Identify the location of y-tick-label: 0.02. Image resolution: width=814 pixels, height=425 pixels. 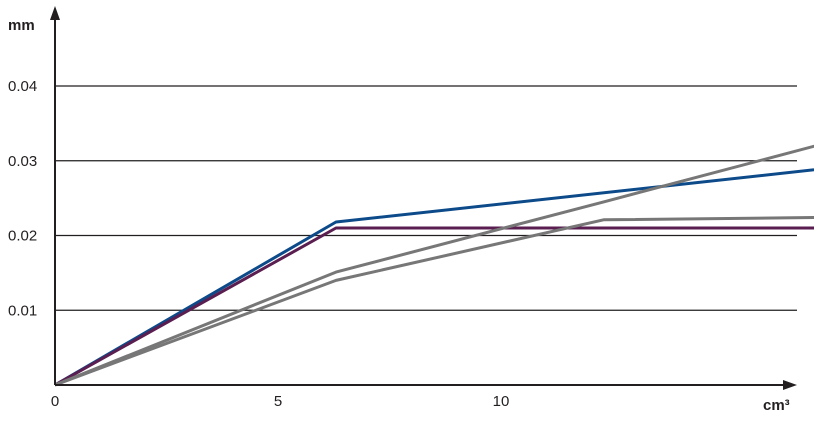
(22, 236).